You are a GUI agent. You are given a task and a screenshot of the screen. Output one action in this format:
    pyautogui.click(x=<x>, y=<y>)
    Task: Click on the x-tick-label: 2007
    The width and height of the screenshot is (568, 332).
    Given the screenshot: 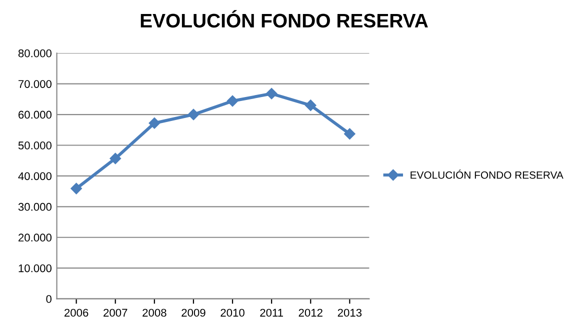 What is the action you would take?
    pyautogui.click(x=116, y=312)
    